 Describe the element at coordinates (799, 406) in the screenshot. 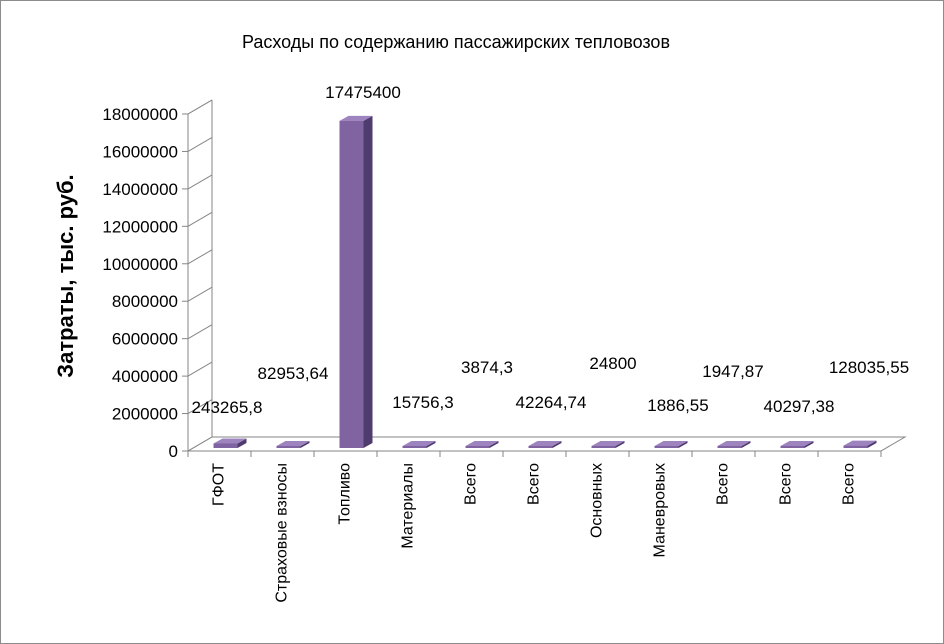

I see `data-label: 40297,38` at that location.